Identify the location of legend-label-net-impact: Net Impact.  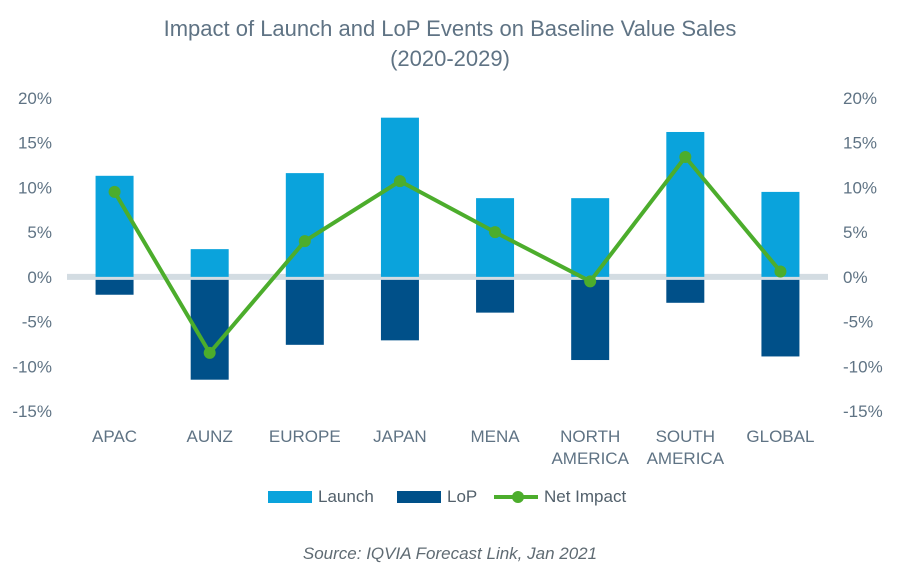
(585, 496).